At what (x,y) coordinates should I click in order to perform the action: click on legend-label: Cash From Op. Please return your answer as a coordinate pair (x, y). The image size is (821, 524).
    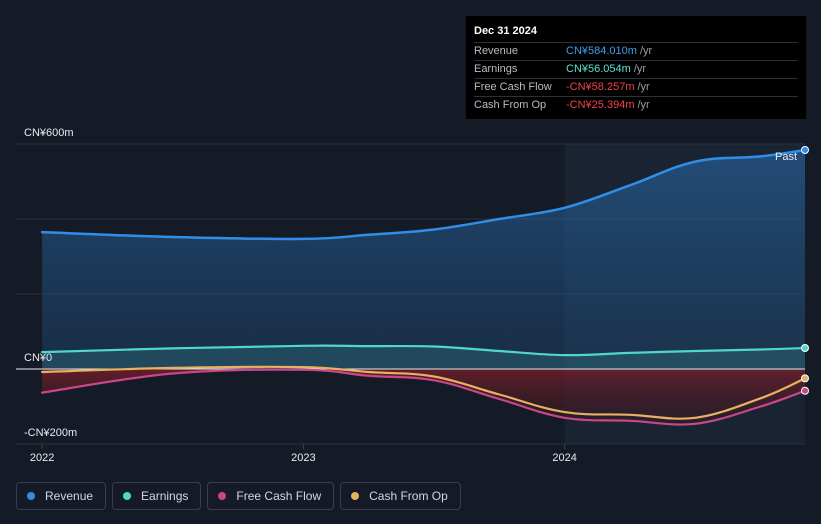
    Looking at the image, I should click on (408, 496).